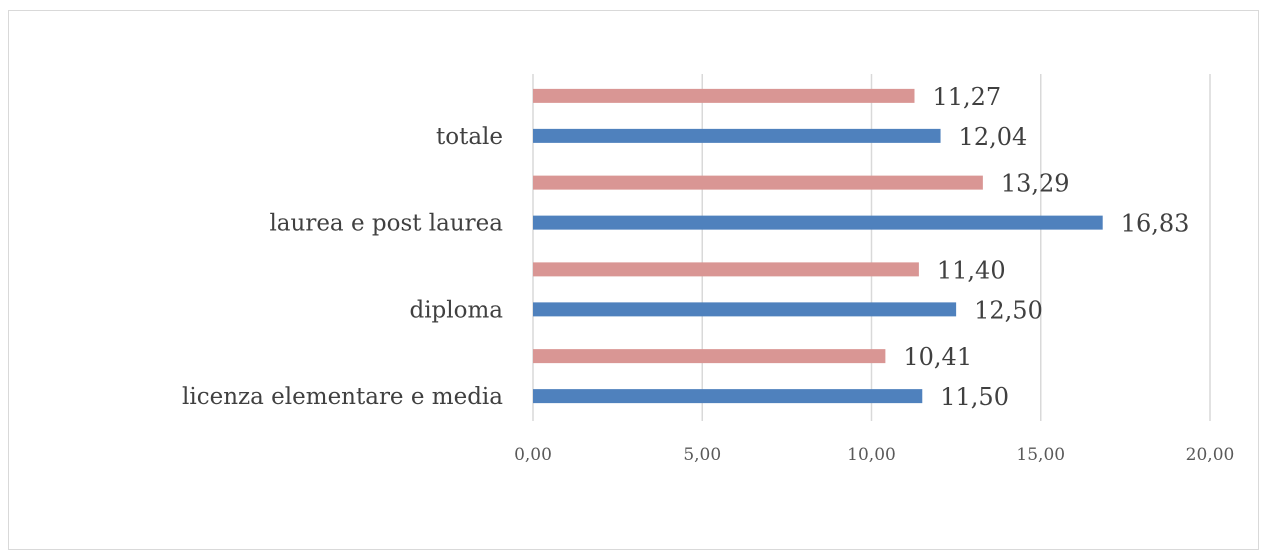  I want to click on data-label: 12,04, so click(993, 137).